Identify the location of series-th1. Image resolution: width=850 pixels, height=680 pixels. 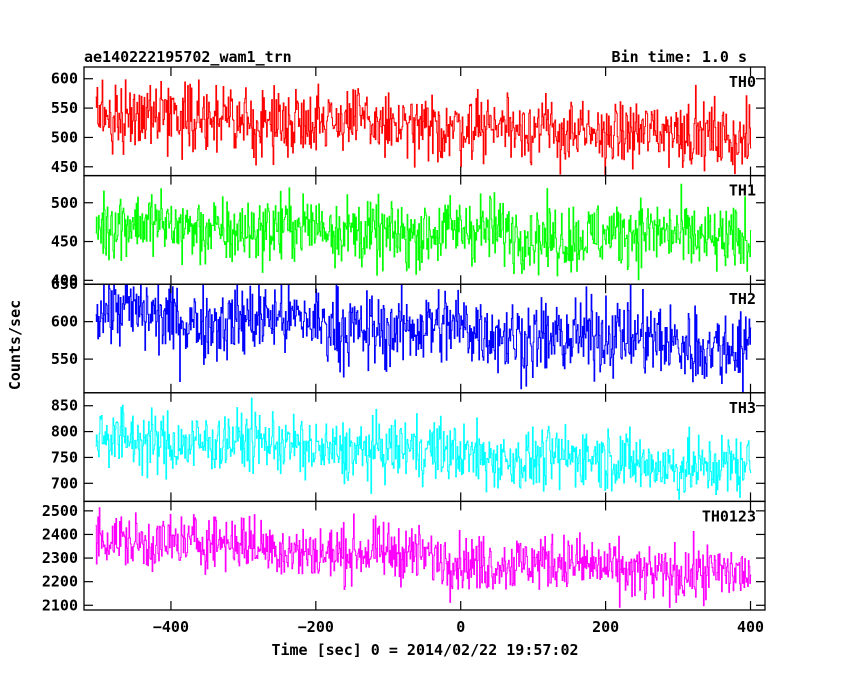
(423, 232).